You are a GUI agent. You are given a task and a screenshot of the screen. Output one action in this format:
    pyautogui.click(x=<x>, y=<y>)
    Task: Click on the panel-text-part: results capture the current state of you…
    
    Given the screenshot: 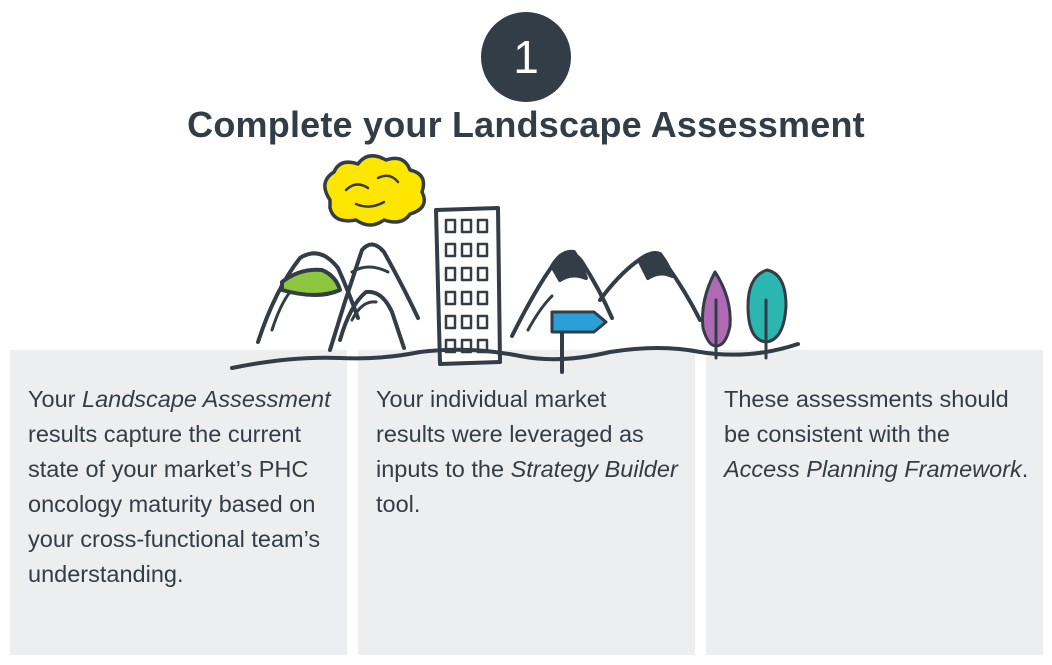 What is the action you would take?
    pyautogui.click(x=174, y=504)
    